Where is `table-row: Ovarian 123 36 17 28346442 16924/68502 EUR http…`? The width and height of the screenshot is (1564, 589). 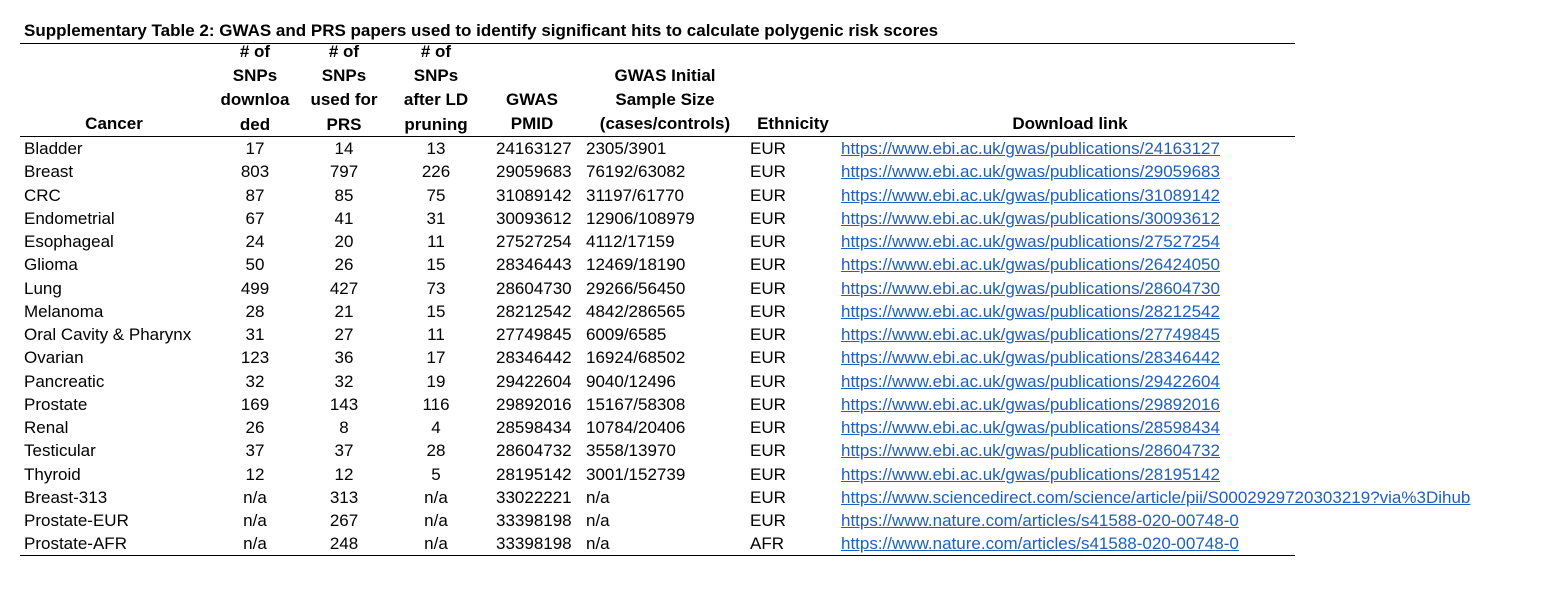 table-row: Ovarian 123 36 17 28346442 16924/68502 EUR http… is located at coordinates (782, 357).